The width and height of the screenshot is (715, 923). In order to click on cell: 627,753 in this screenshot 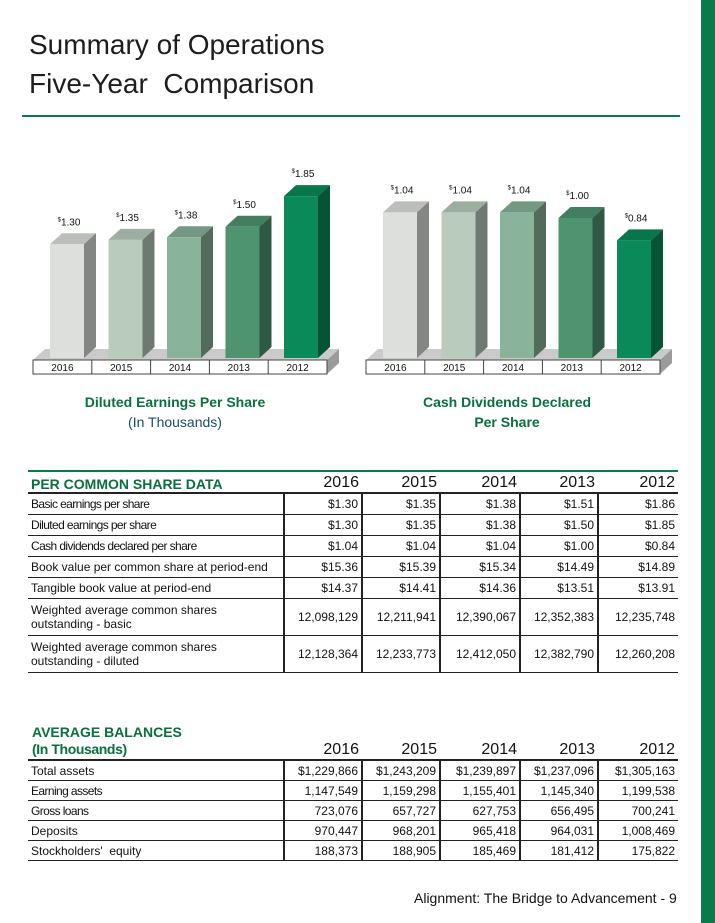, I will do `click(479, 810)`.